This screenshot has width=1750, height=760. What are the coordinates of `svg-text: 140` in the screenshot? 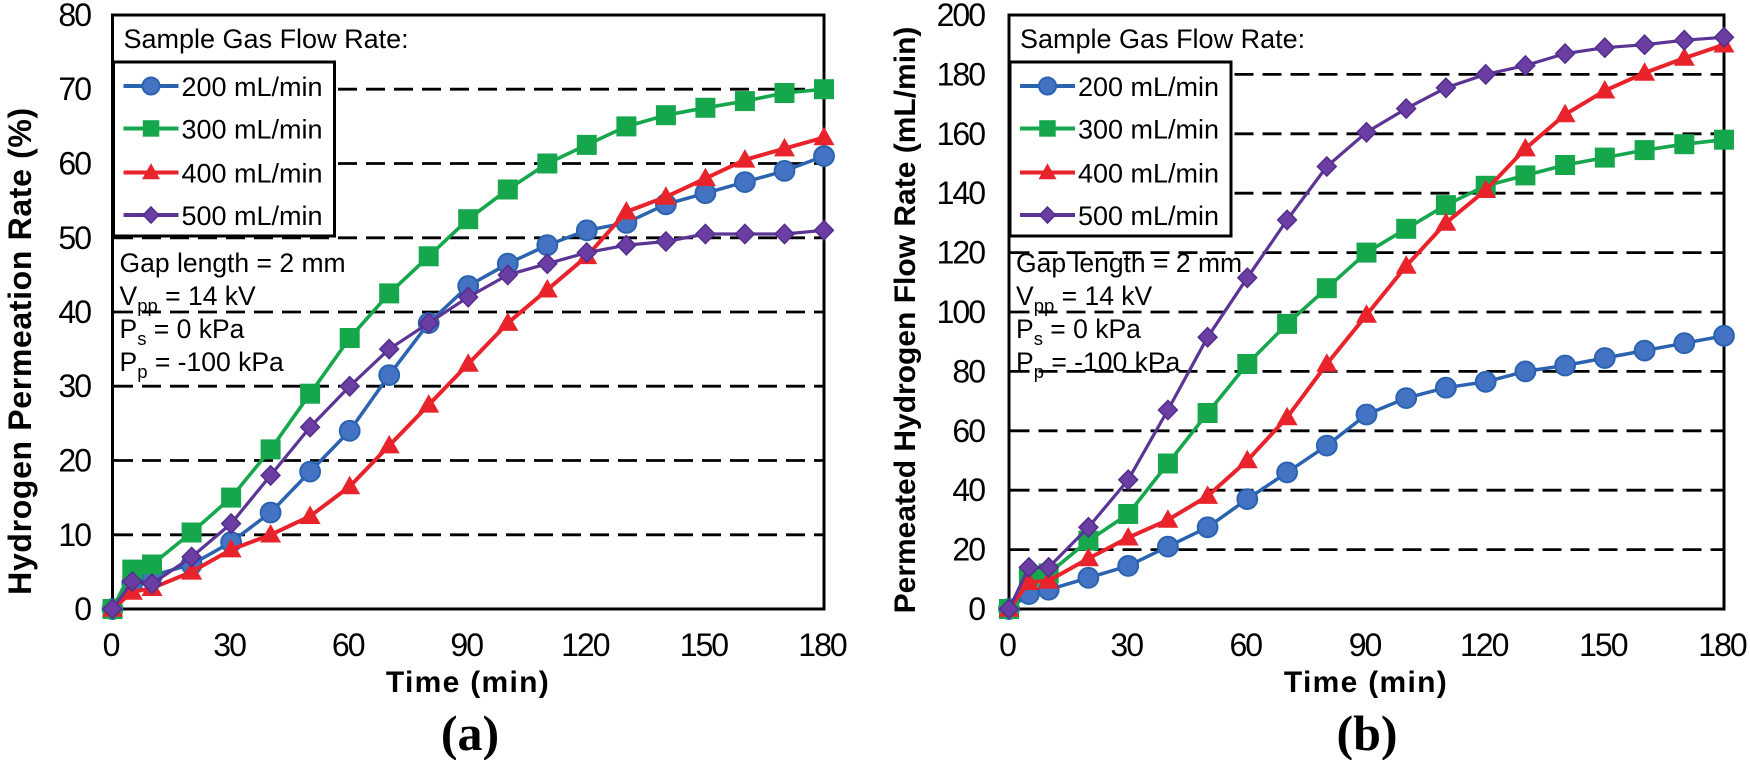 It's located at (961, 193).